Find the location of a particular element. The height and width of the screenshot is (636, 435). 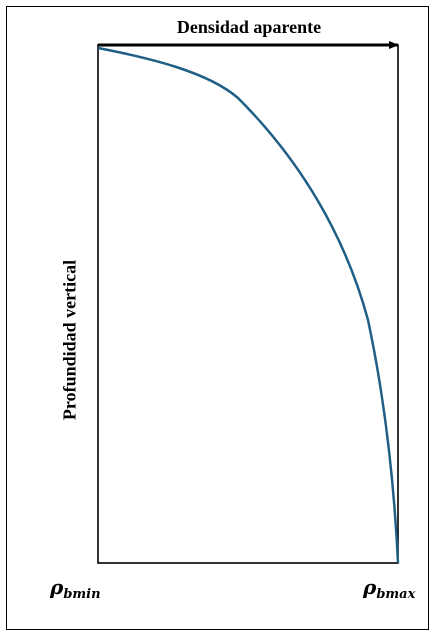

rho-bmax-label: ρbmax is located at coordinates (389, 588).